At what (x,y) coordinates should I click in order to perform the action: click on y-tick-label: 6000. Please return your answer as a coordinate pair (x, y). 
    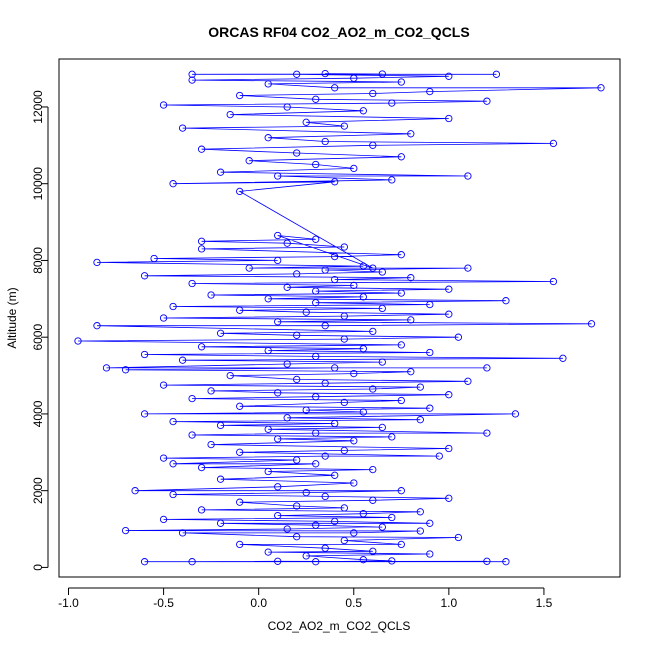
    Looking at the image, I should click on (38, 337).